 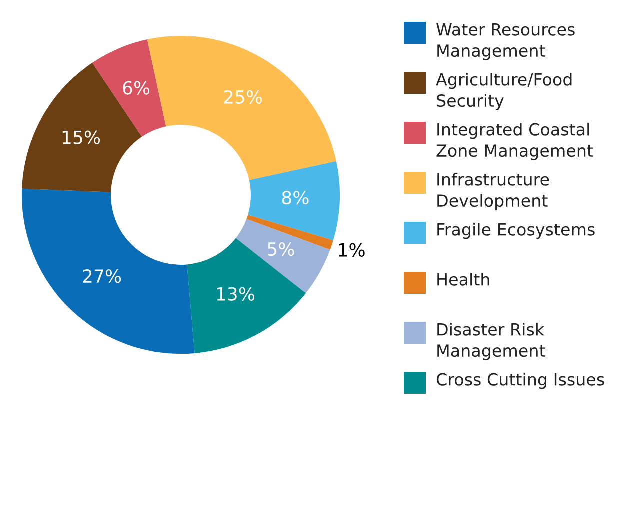 What do you see at coordinates (243, 97) in the screenshot?
I see `data-label: 25%` at bounding box center [243, 97].